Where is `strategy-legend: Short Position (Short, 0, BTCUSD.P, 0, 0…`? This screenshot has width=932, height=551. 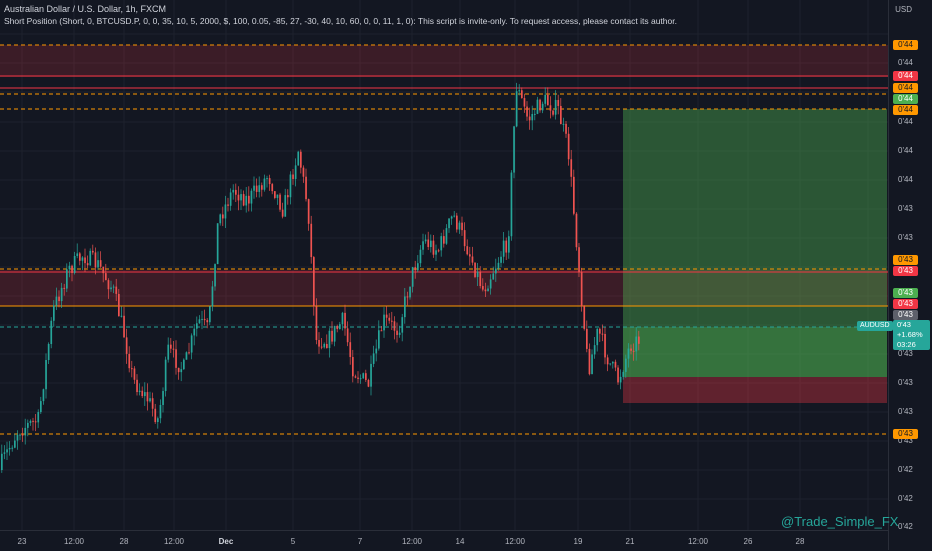
strategy-legend: Short Position (Short, 0, BTCUSD.P, 0, 0… is located at coordinates (340, 21).